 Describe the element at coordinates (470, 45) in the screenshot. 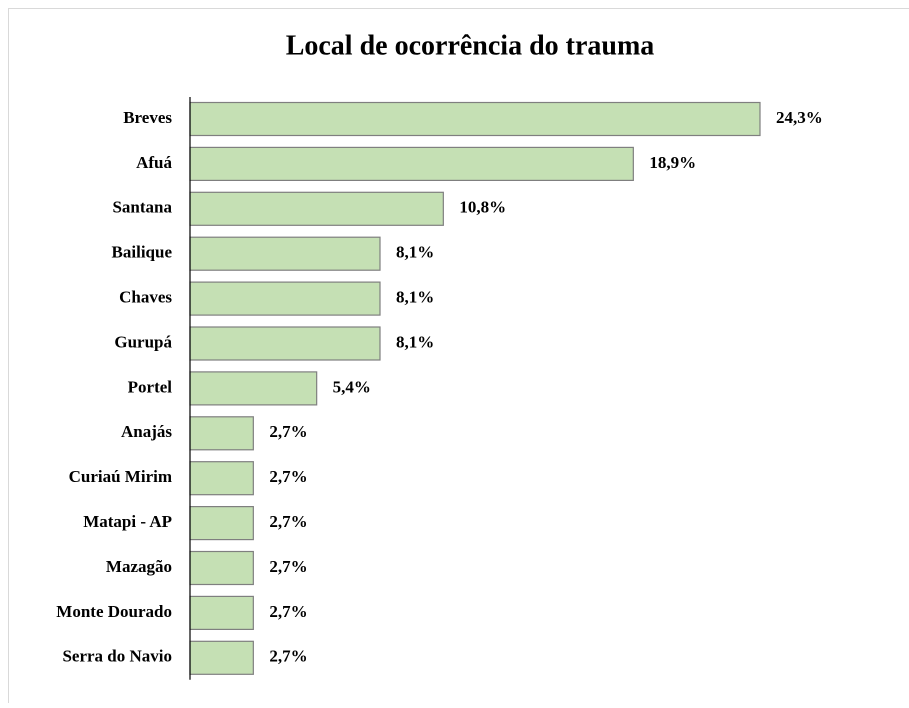

I see `chart-title: Local de ocorrência do trauma` at that location.